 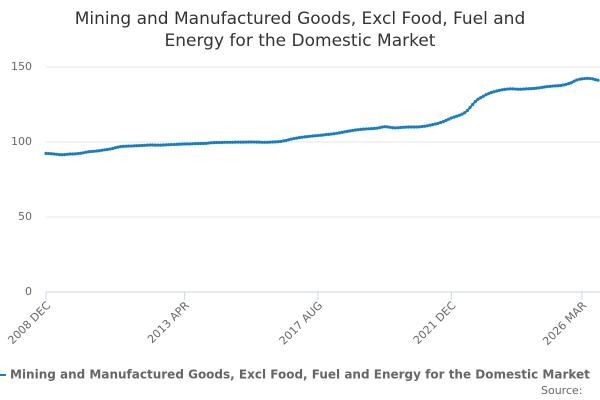 I want to click on y-tick-label: 0, so click(x=28, y=291).